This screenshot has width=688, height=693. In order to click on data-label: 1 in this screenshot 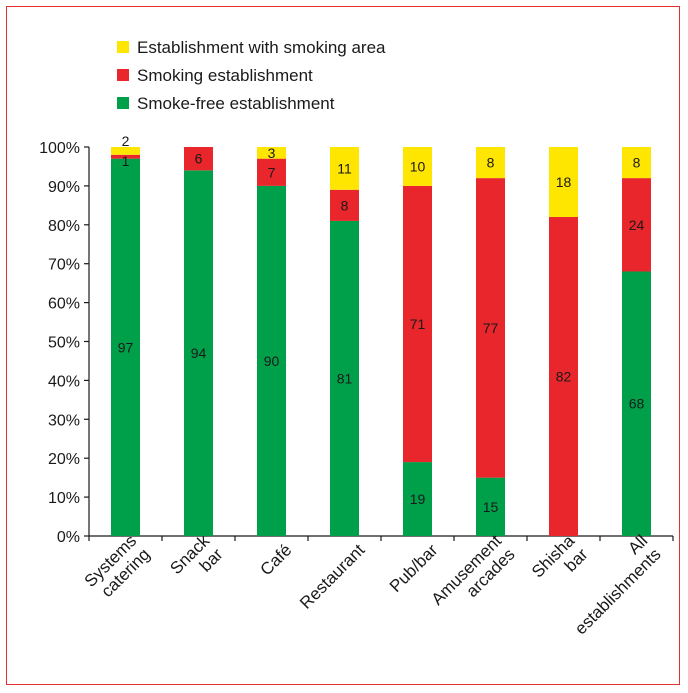, I will do `click(126, 161)`.